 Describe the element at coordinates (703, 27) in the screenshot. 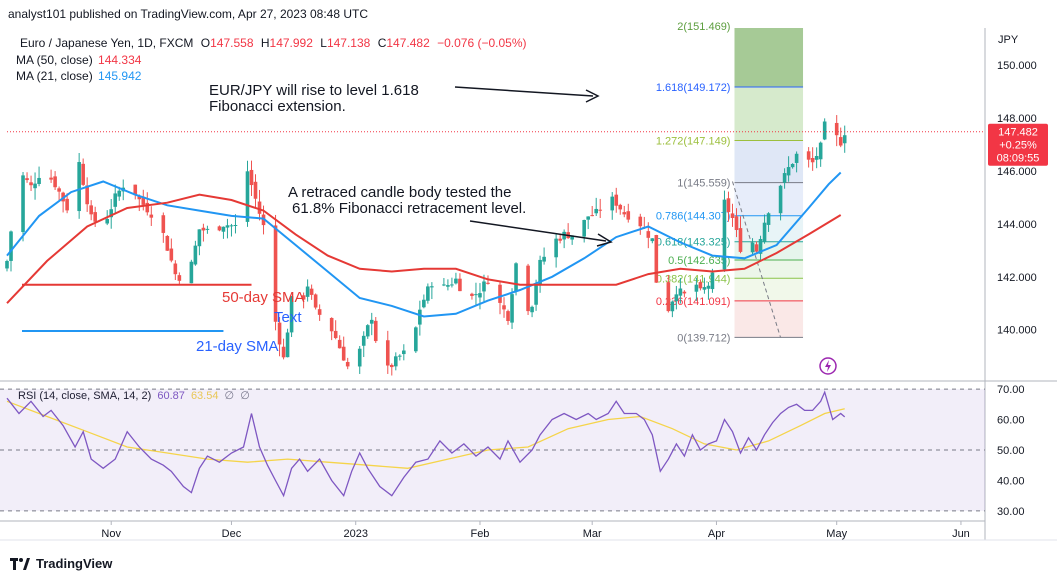

I see `fib-level-label: 2(151.469)` at that location.